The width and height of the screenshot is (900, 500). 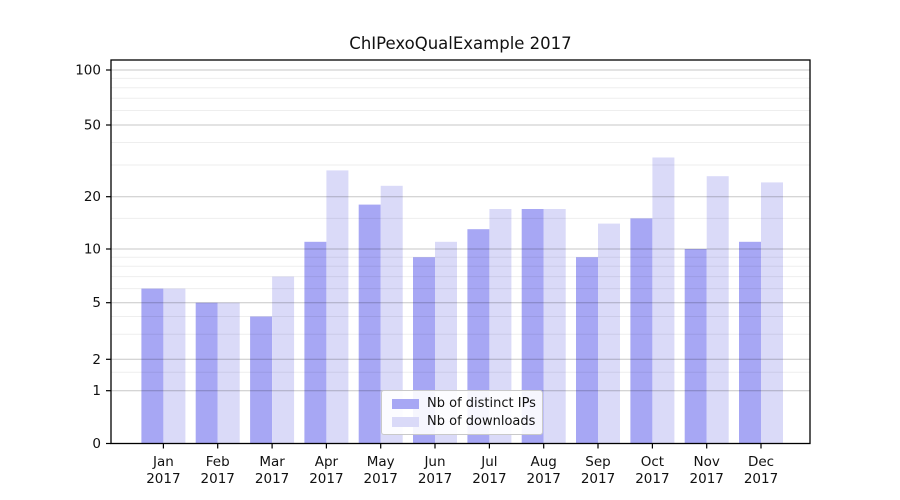 I want to click on bar-distinct-ips-jan, so click(x=152, y=366).